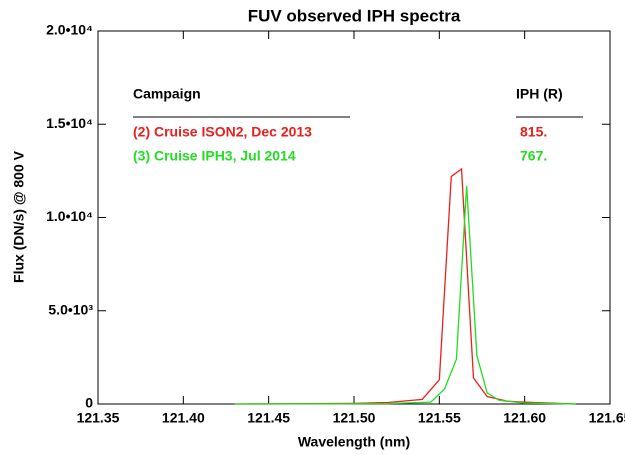 This screenshot has height=455, width=625. I want to click on x-tick-label: 121.55, so click(439, 418).